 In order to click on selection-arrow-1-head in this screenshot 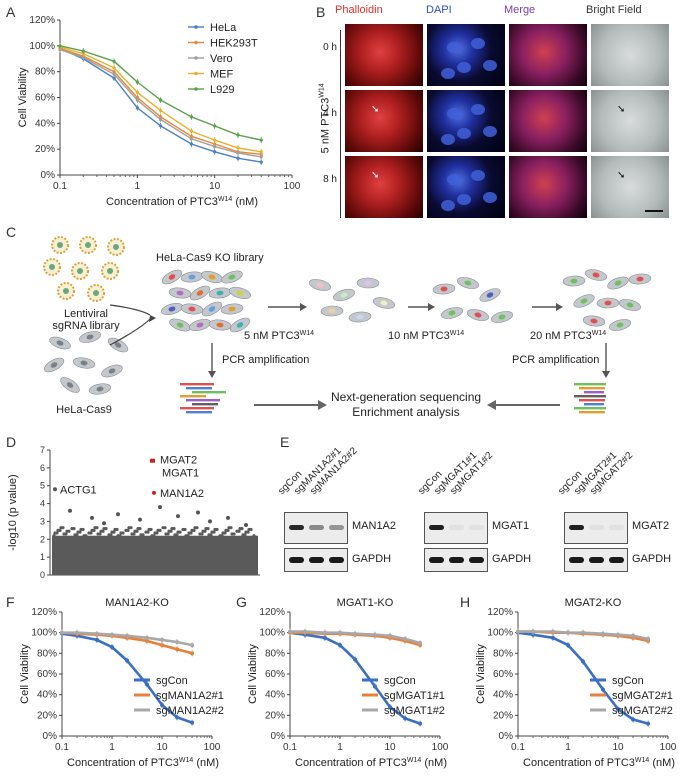, I will do `click(303, 307)`.